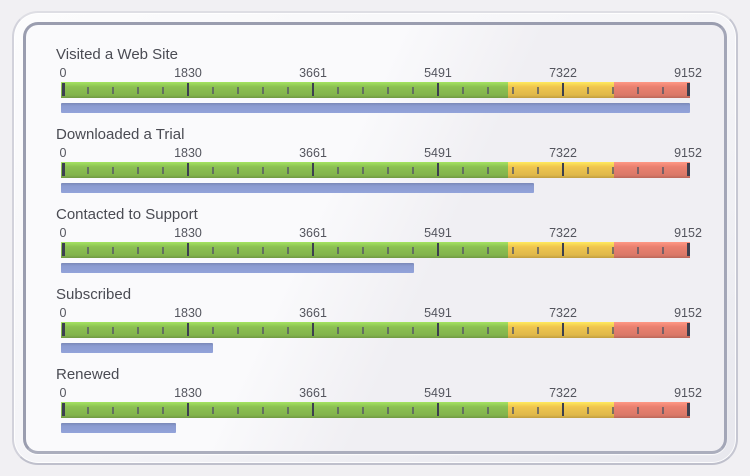 Image resolution: width=750 pixels, height=476 pixels. What do you see at coordinates (379, 79) in the screenshot?
I see `bullet-graph: Visited a Web Site 0 1830 3661 5491 7322 9152` at bounding box center [379, 79].